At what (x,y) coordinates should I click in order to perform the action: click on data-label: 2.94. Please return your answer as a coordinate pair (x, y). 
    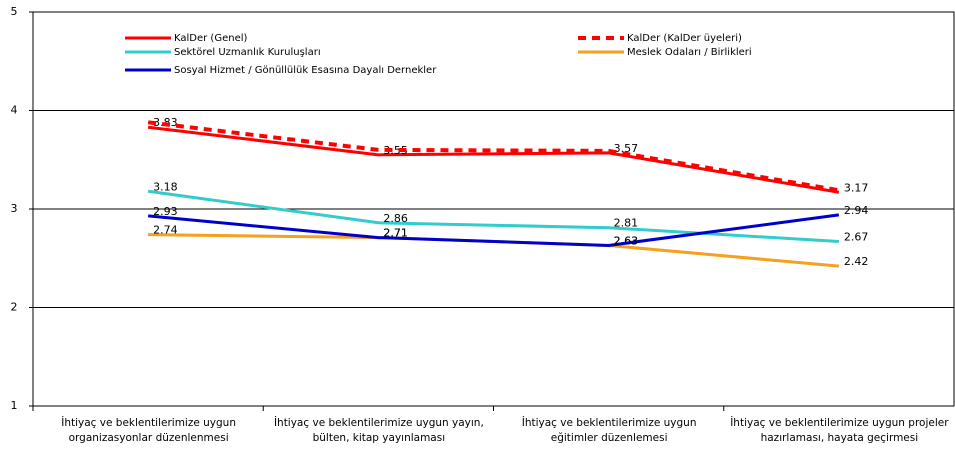
    Looking at the image, I should click on (856, 210).